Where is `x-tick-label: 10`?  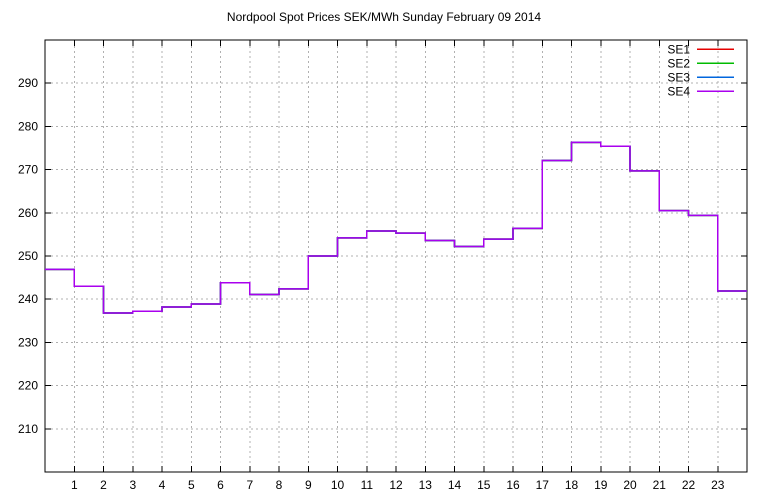 x-tick-label: 10 is located at coordinates (338, 485).